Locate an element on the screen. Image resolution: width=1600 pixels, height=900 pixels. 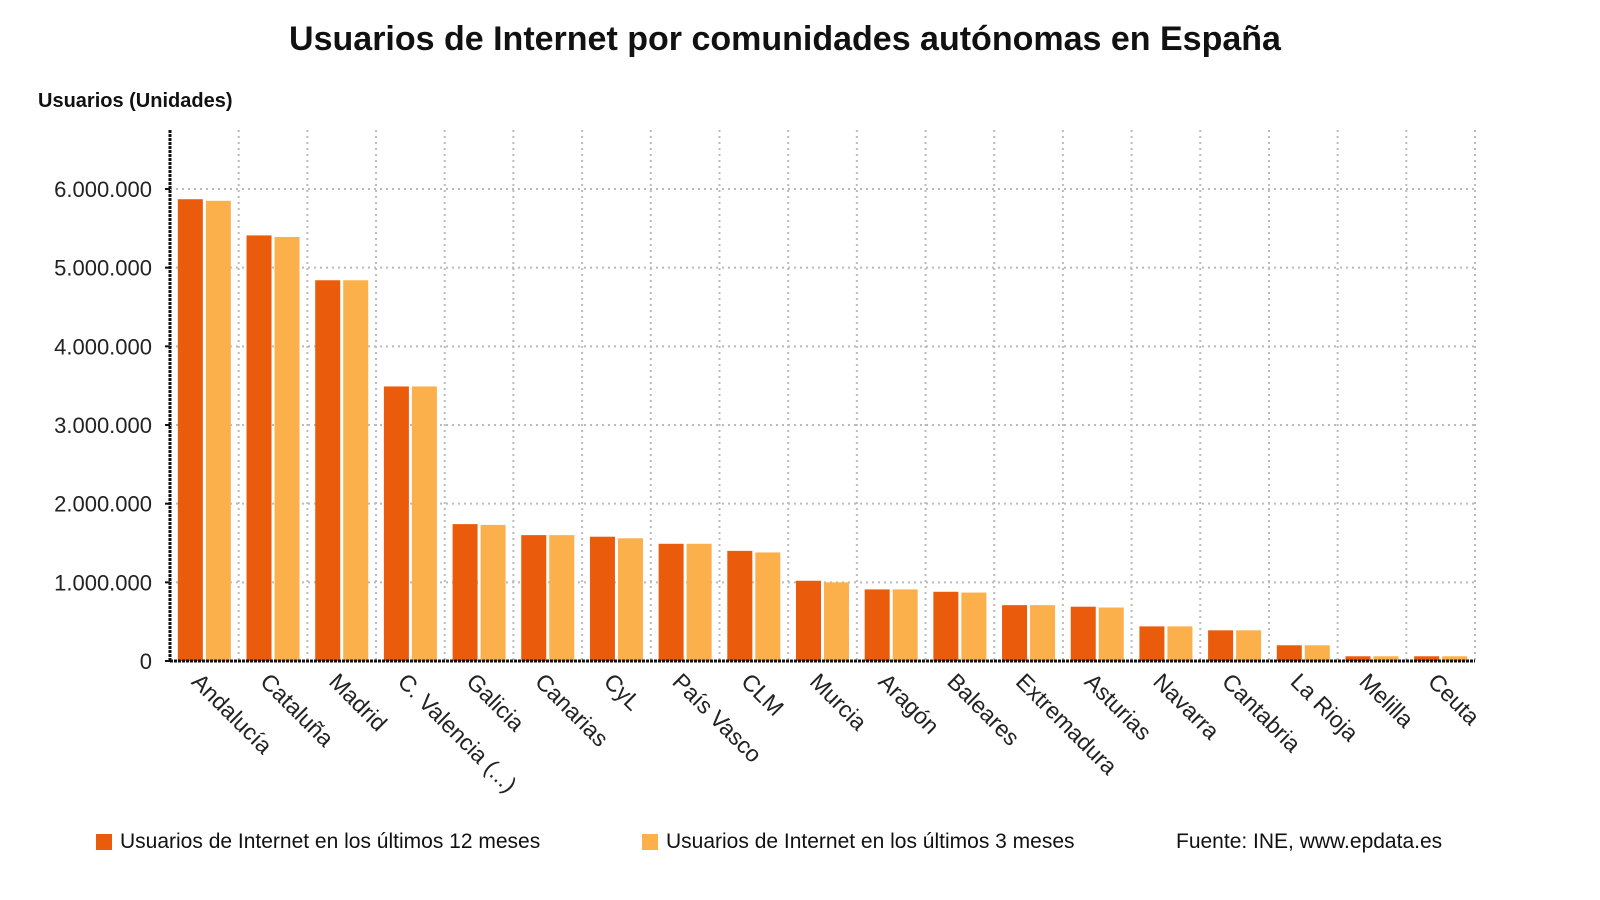
x-tick-label: C. Valencia (...) is located at coordinates (457, 732).